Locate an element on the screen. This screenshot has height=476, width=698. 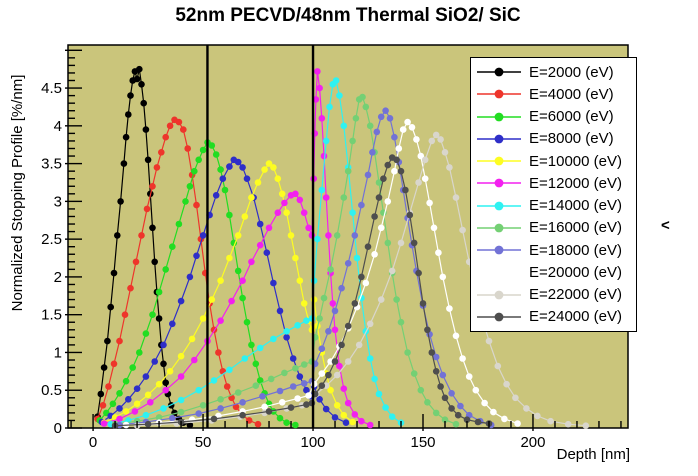
y-tick-label: 3 is located at coordinates (58, 201).